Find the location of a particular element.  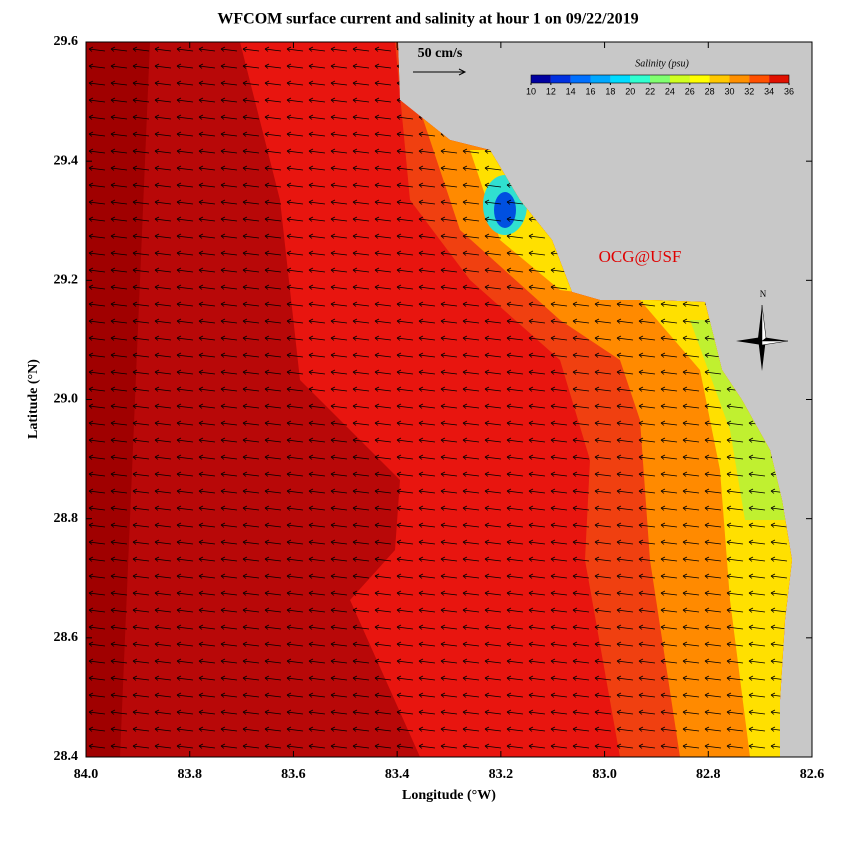

colorbar-frame is located at coordinates (660, 79).